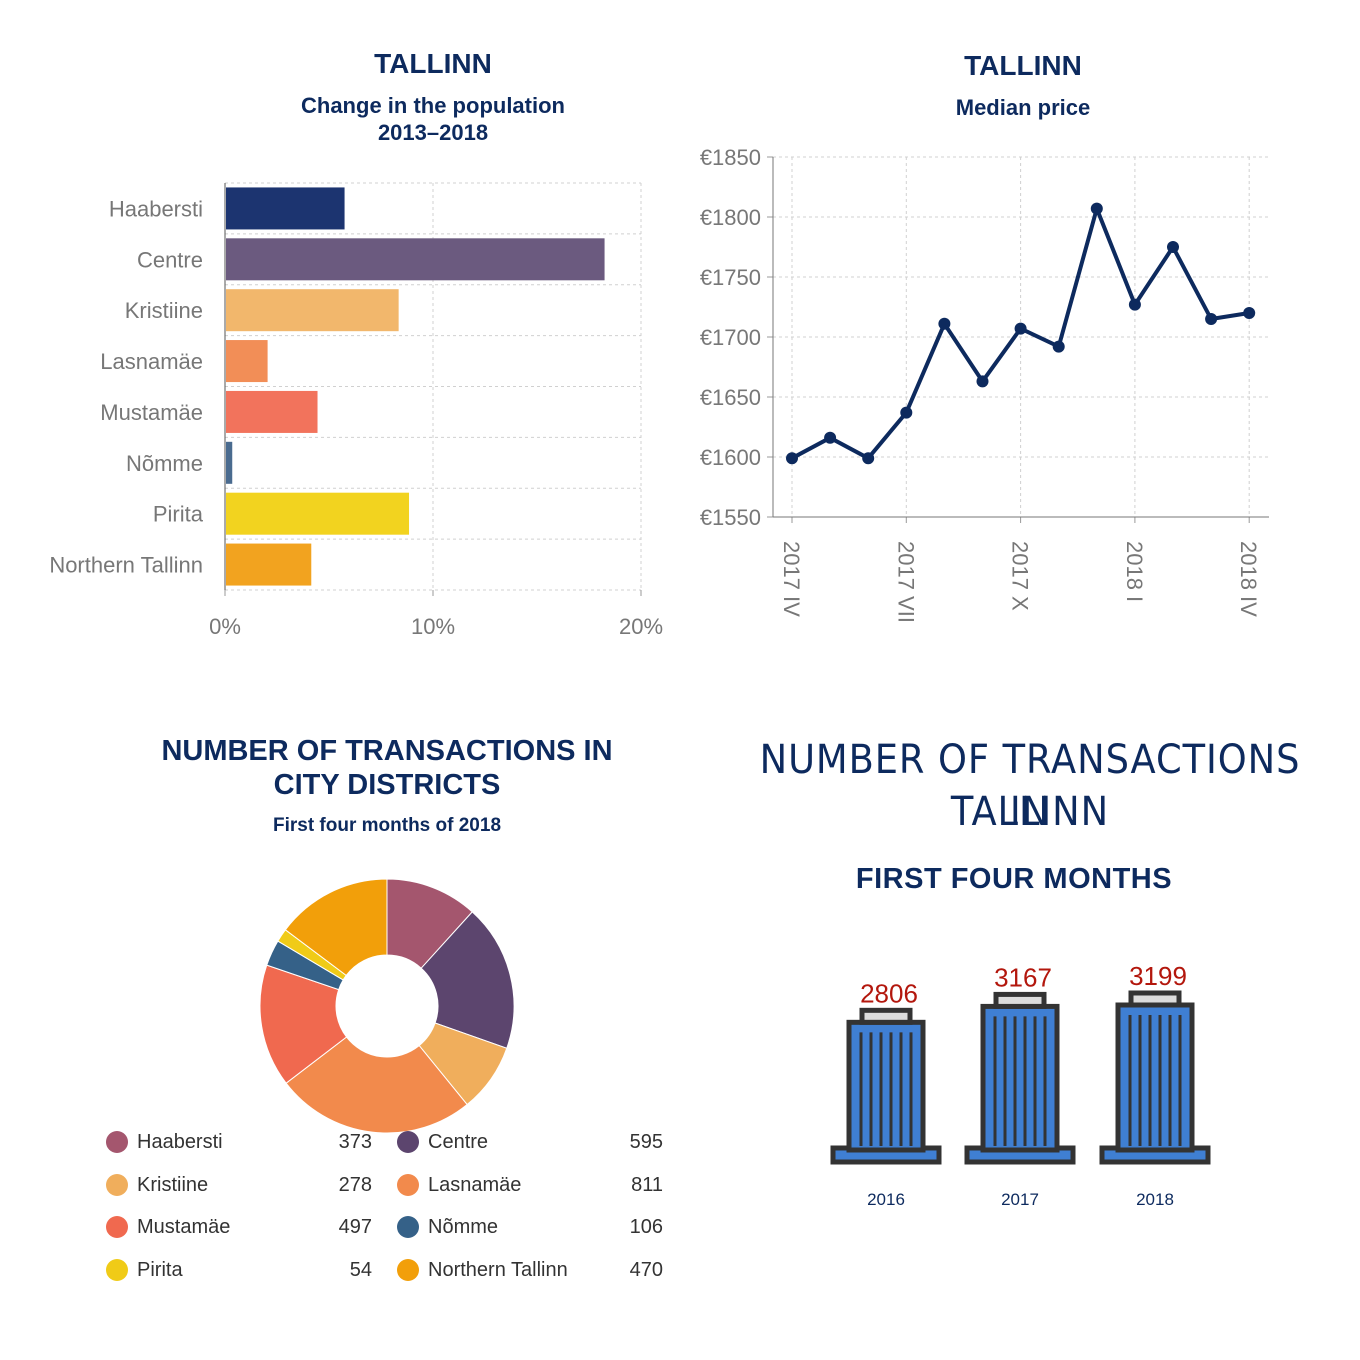 The width and height of the screenshot is (1360, 1360). I want to click on district-donut-chart, so click(387, 1006).